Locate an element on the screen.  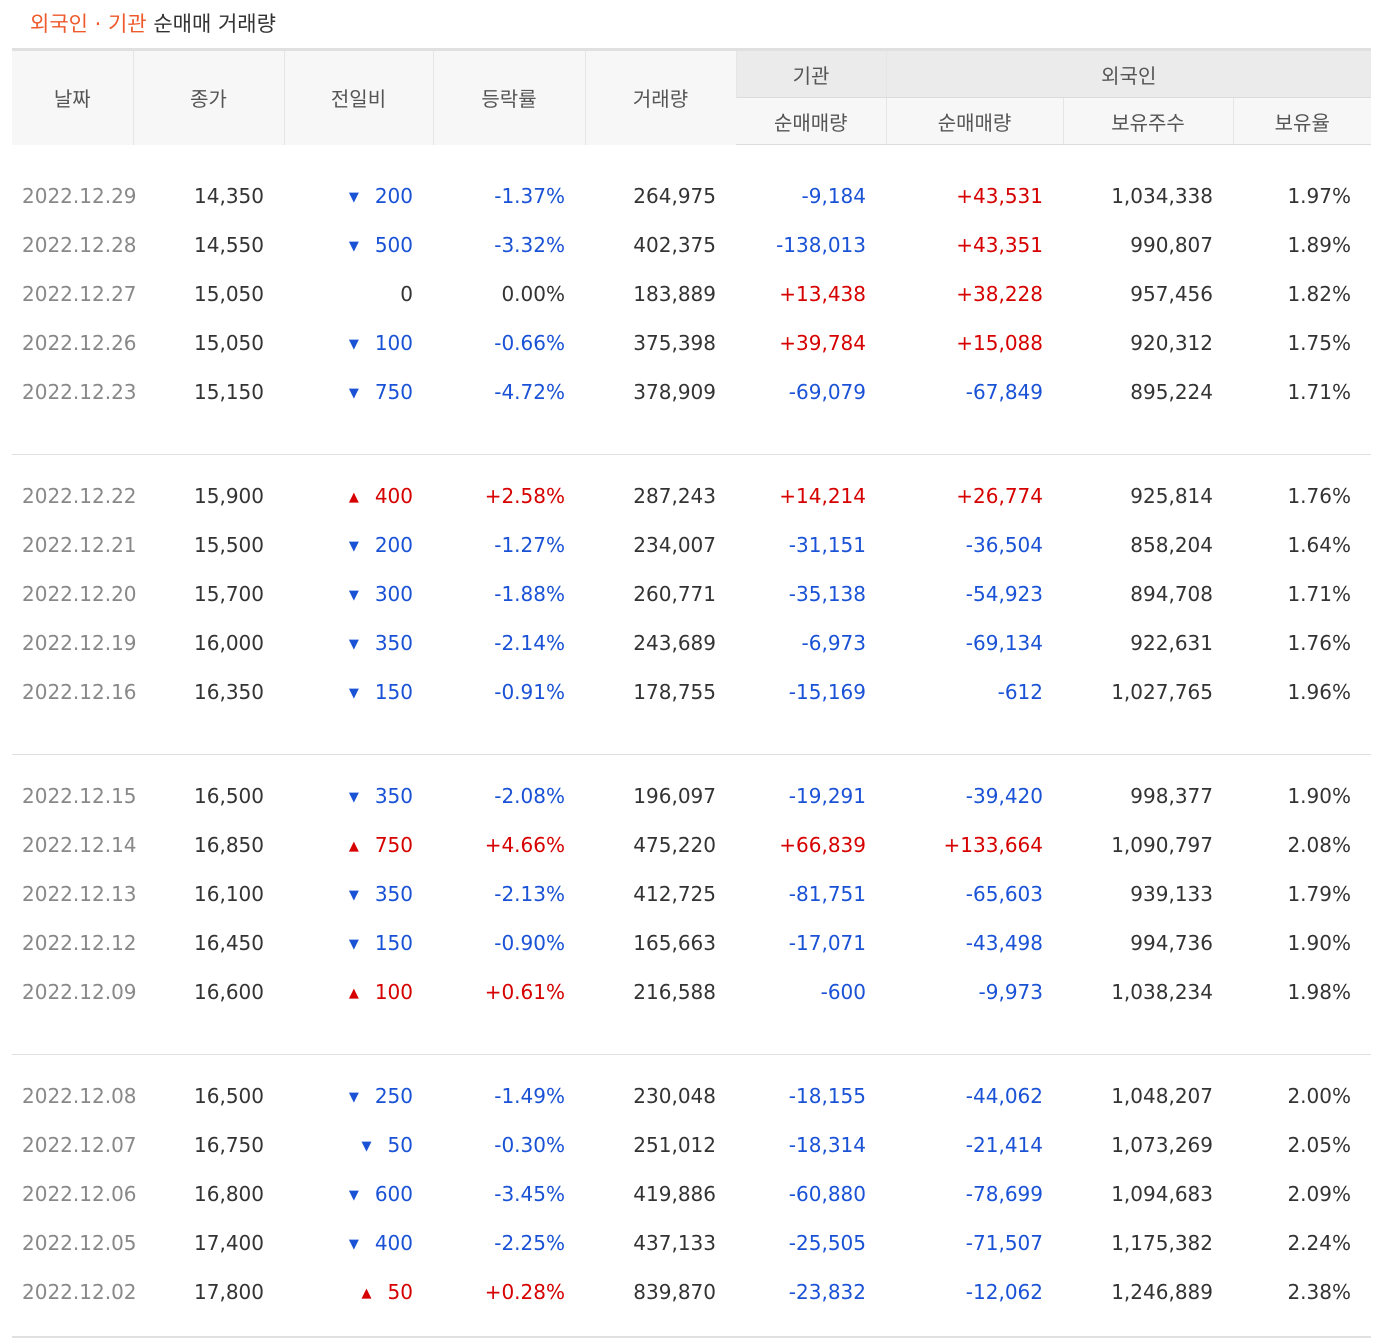
institution-net-cell: +13,438 is located at coordinates (822, 293).